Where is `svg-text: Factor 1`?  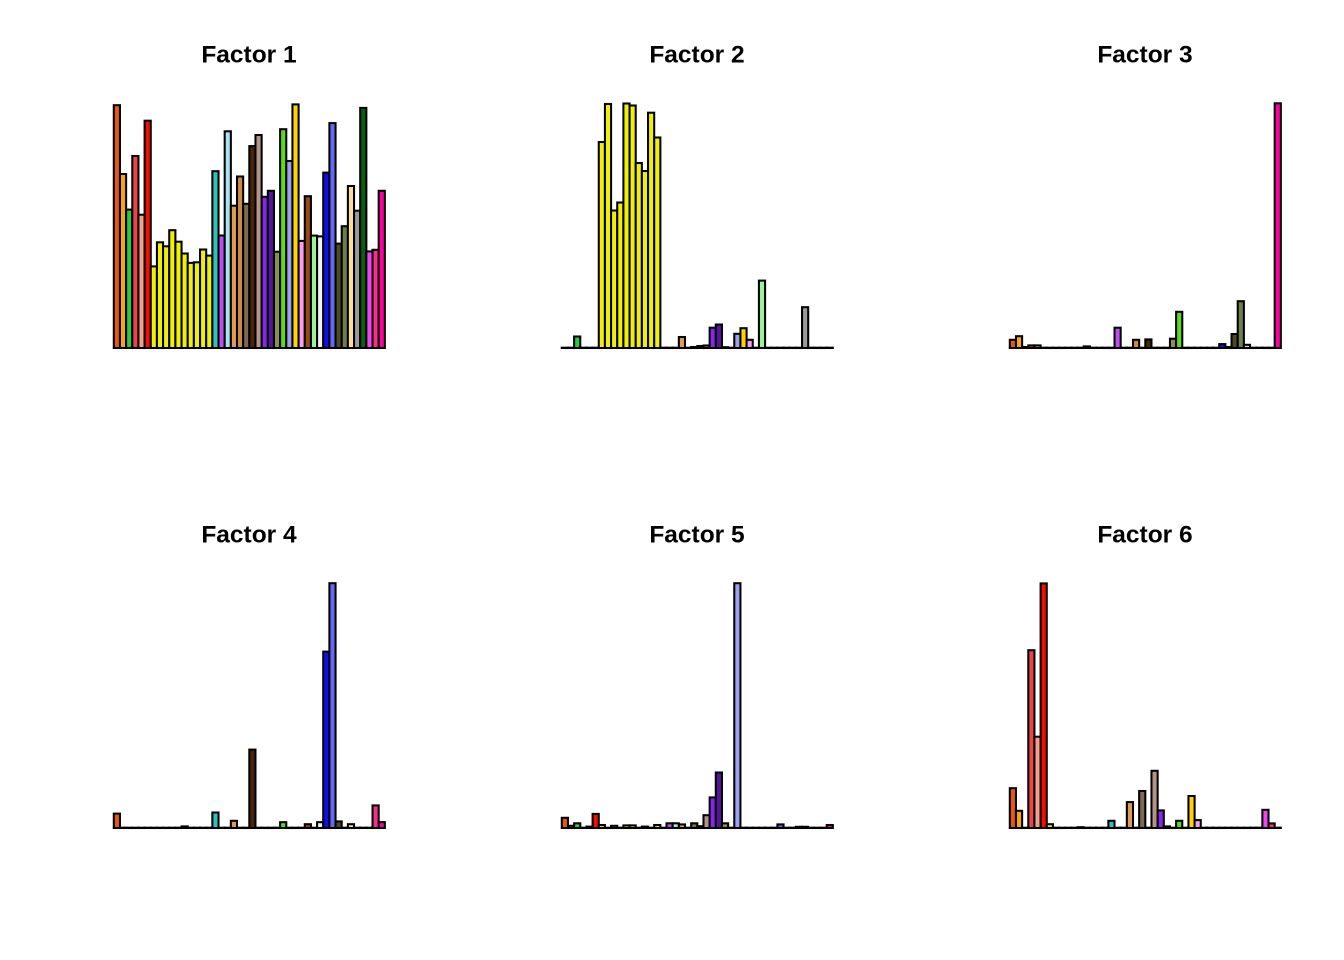 svg-text: Factor 1 is located at coordinates (248, 54).